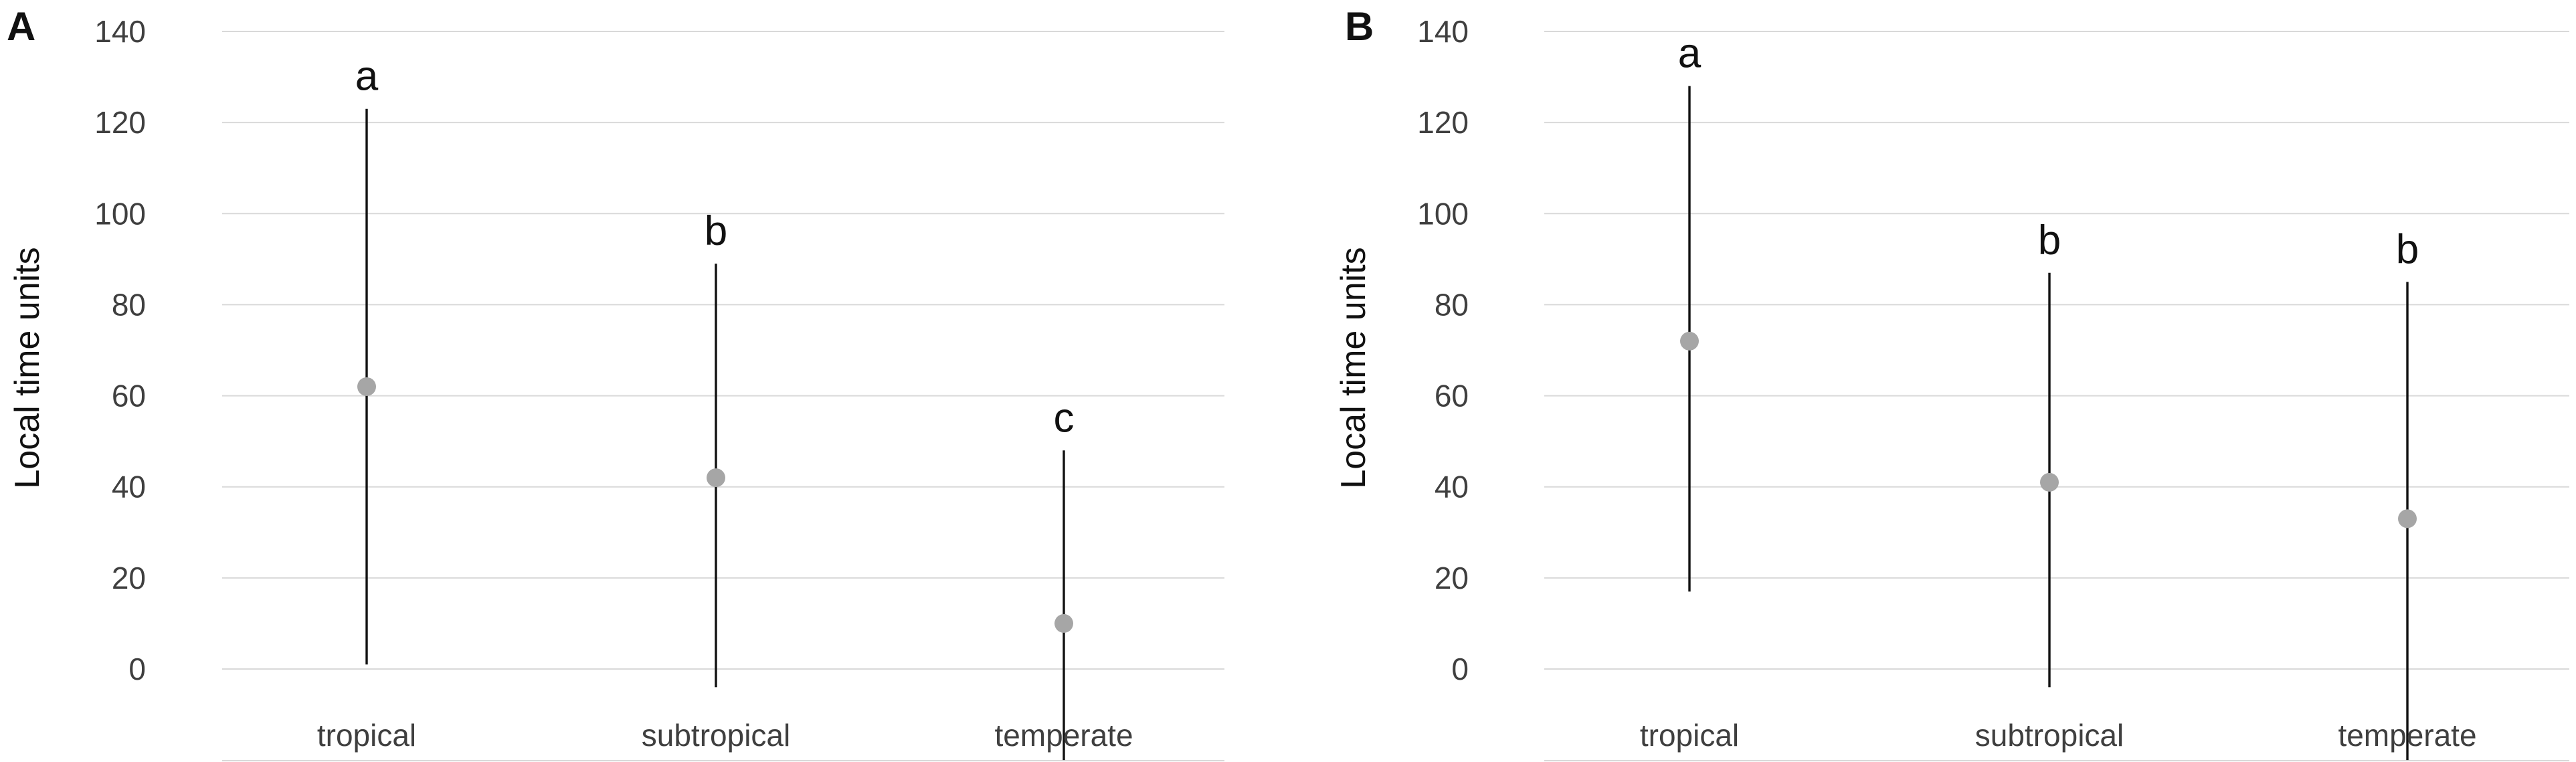 The width and height of the screenshot is (2576, 762). I want to click on panel-label: B, so click(1359, 27).